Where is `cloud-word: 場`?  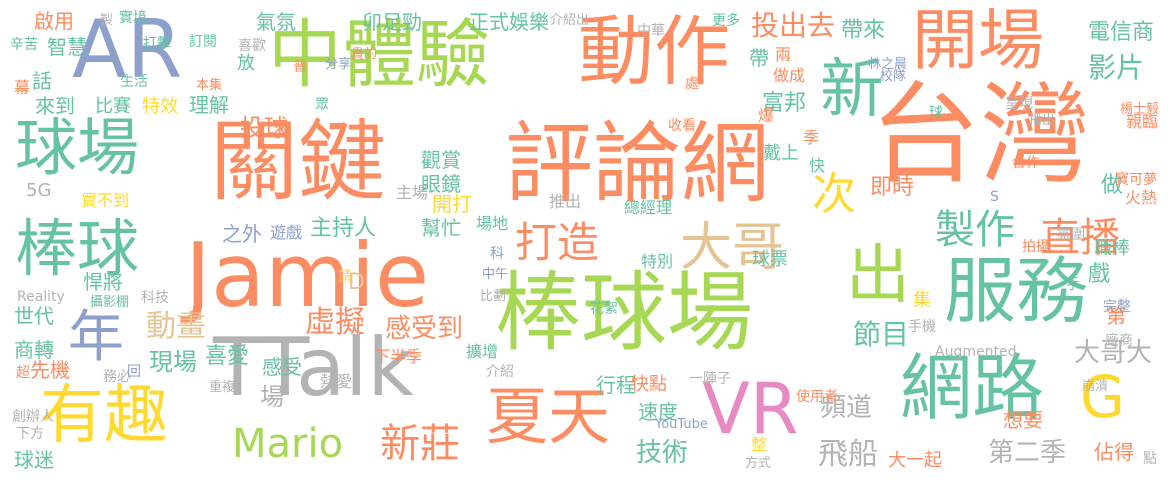
cloud-word: 場 is located at coordinates (272, 397).